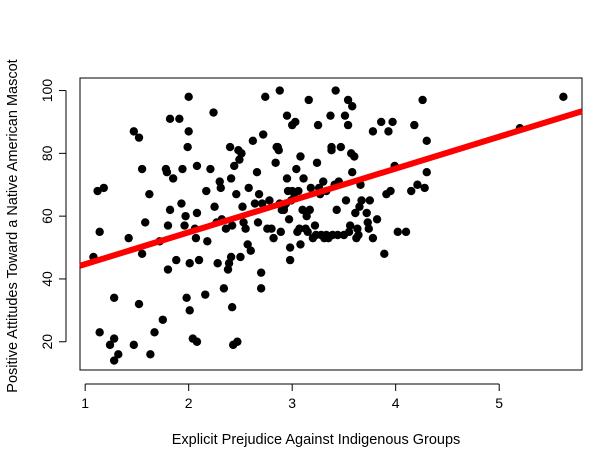  I want to click on x-tick-label: 4, so click(396, 403).